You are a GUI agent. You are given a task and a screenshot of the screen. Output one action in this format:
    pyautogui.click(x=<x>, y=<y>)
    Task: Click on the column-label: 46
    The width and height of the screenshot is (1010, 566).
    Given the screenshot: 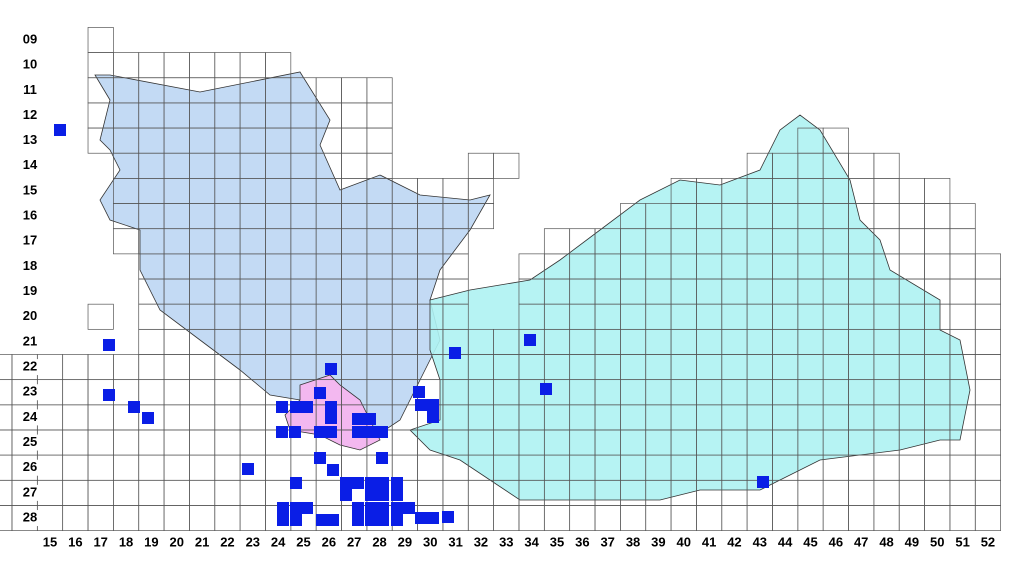 What is the action you would take?
    pyautogui.click(x=836, y=541)
    